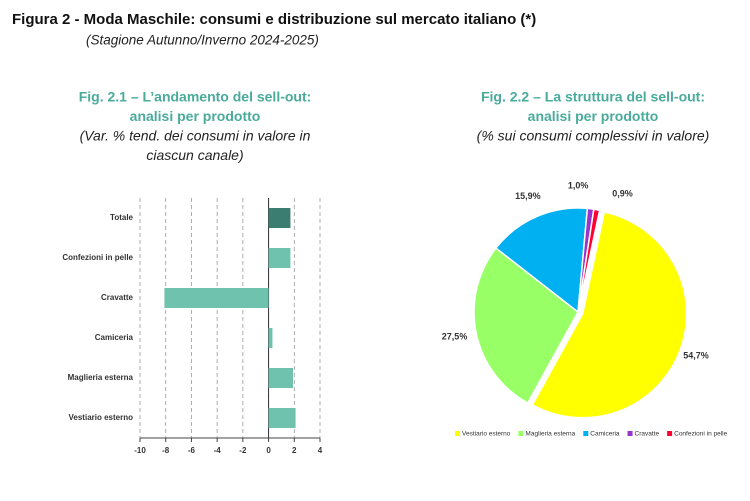 The height and width of the screenshot is (501, 750). I want to click on x-tick-label: 0, so click(268, 450).